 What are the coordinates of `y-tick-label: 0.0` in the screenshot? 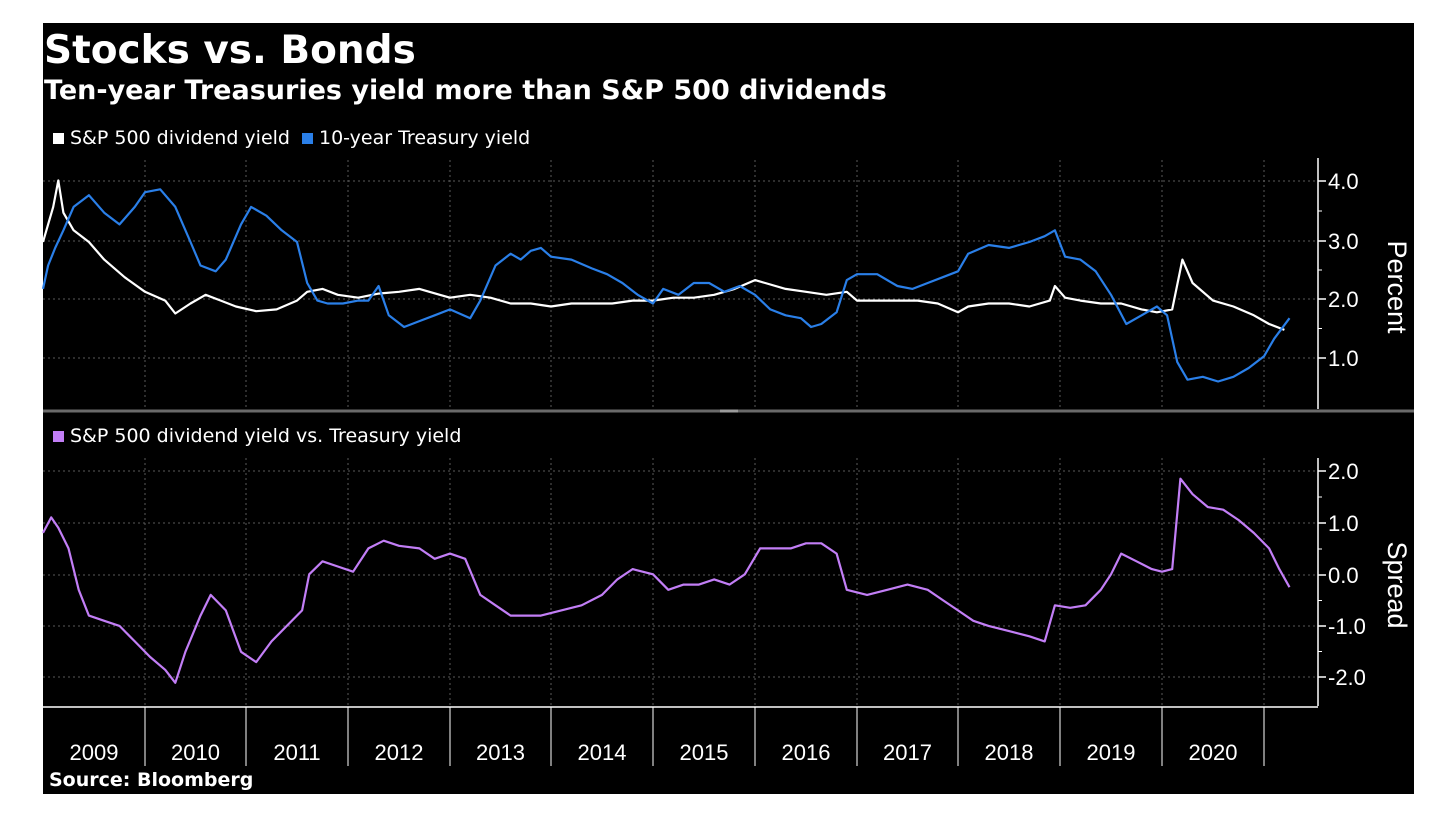 It's located at (1343, 575).